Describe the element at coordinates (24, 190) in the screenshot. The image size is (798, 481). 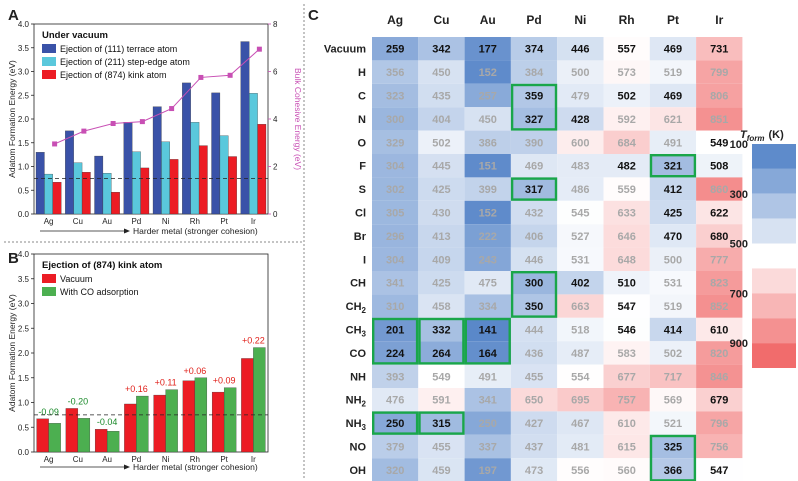
I see `y-tick-label: 0.5` at that location.